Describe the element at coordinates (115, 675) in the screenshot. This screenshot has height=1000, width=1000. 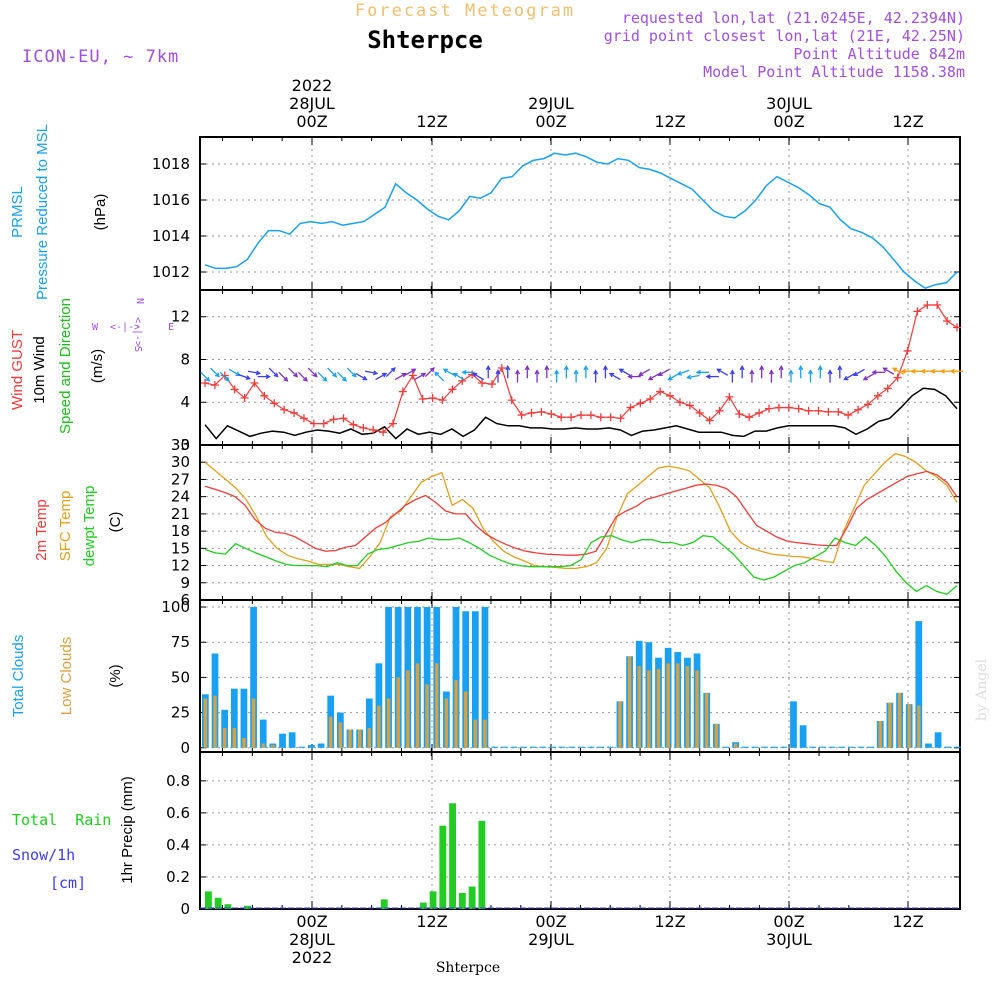
I see `cloud-unit: (%)` at that location.